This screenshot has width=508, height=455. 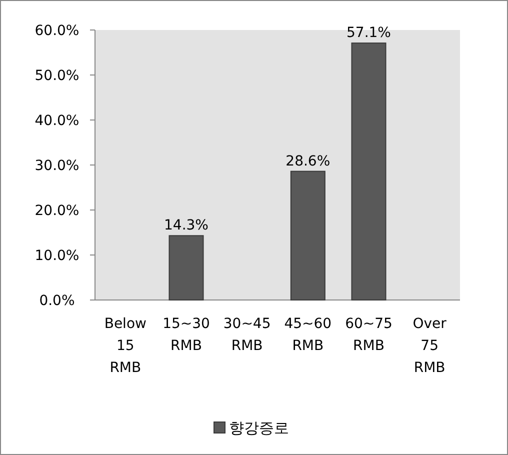 What do you see at coordinates (186, 226) in the screenshot?
I see `data-label: 14.3%` at bounding box center [186, 226].